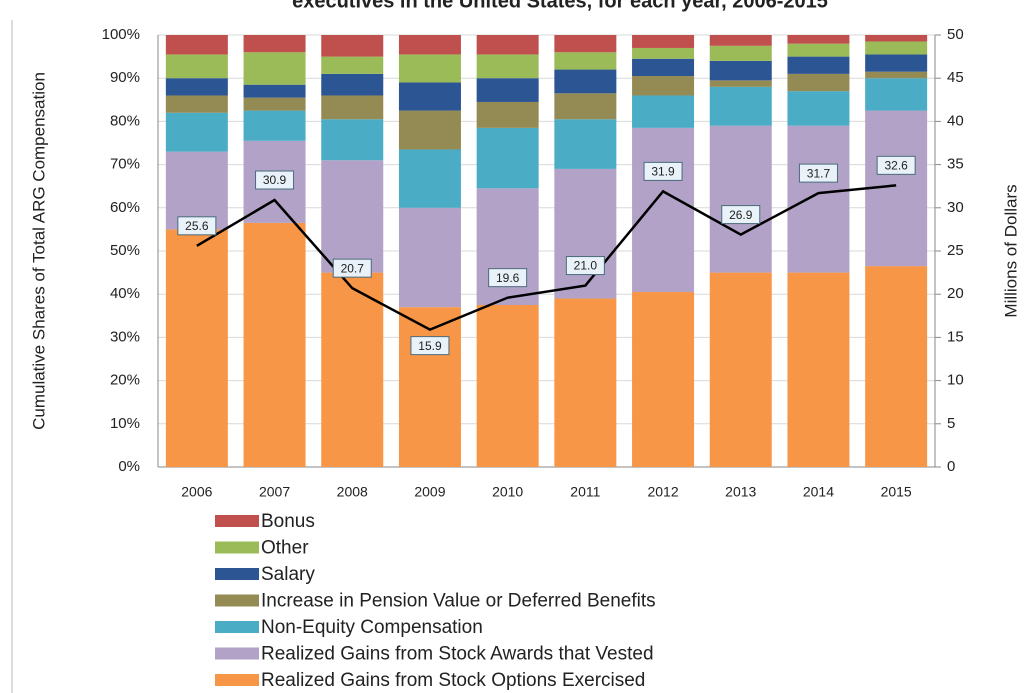  Describe the element at coordinates (955, 34) in the screenshot. I see `y2-tick-label: 50` at that location.